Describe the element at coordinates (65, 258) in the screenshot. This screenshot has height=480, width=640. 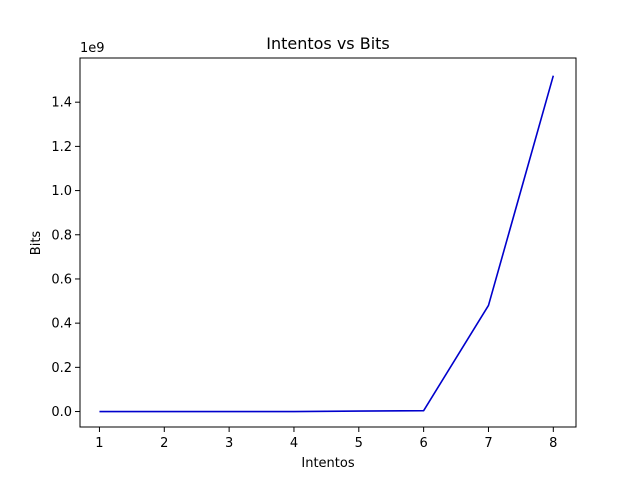
I see `y-axis: 0.0 0.2 0.4 0.6 0.8 1.0 1.2 1.4` at that location.